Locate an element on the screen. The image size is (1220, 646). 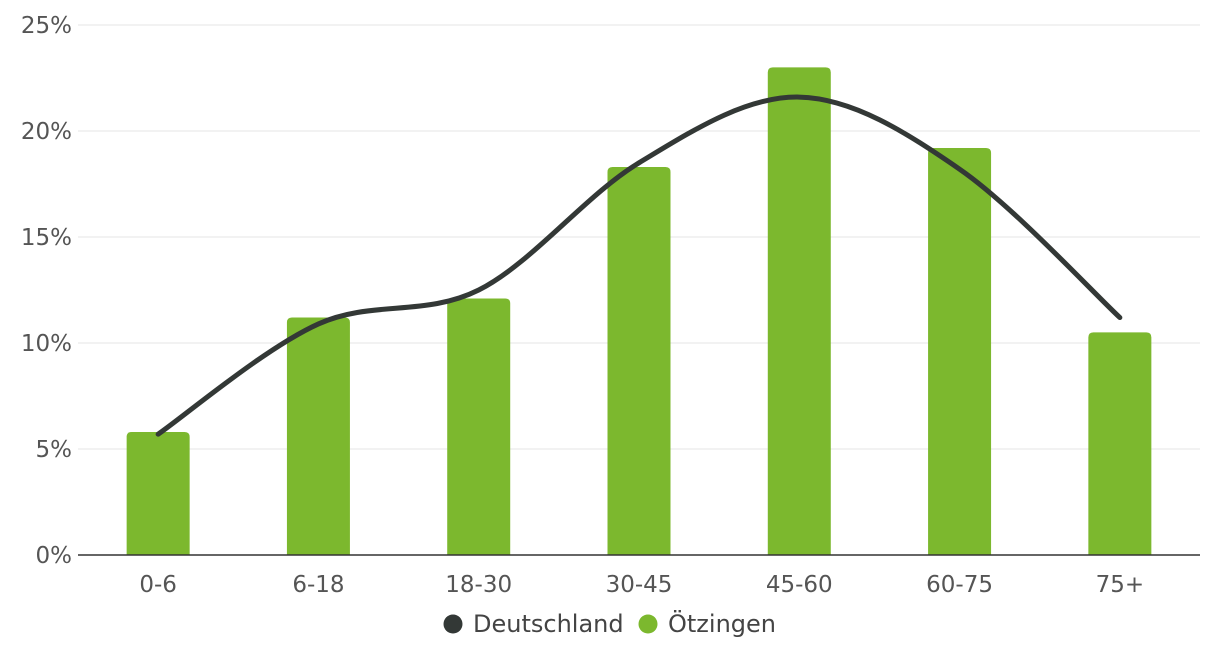
legend-label: Deutschland is located at coordinates (548, 624).